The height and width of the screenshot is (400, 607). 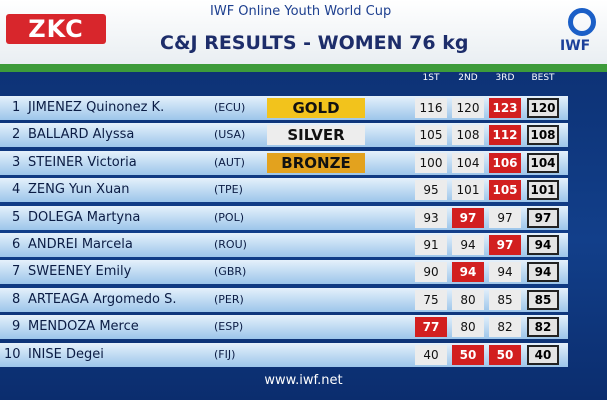 What do you see at coordinates (582, 22) in the screenshot?
I see `iwf-emblem` at bounding box center [582, 22].